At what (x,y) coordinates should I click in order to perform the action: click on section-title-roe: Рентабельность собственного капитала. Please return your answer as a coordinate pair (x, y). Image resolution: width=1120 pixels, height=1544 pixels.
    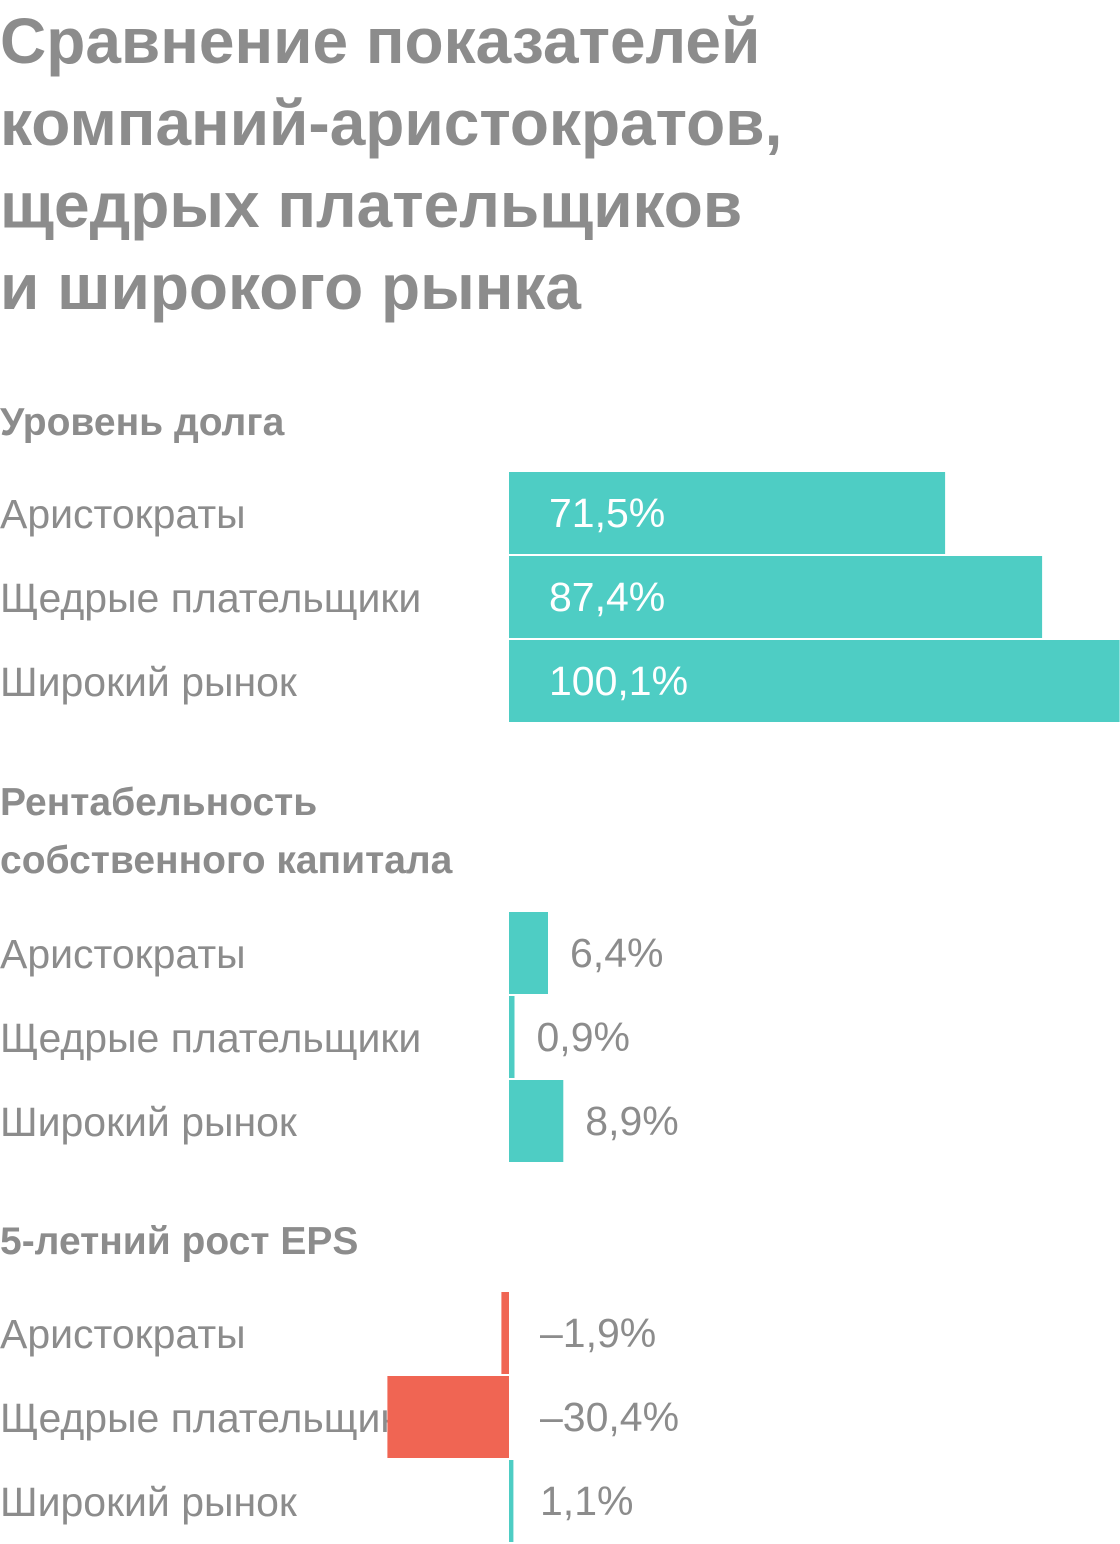
    Looking at the image, I should click on (226, 832).